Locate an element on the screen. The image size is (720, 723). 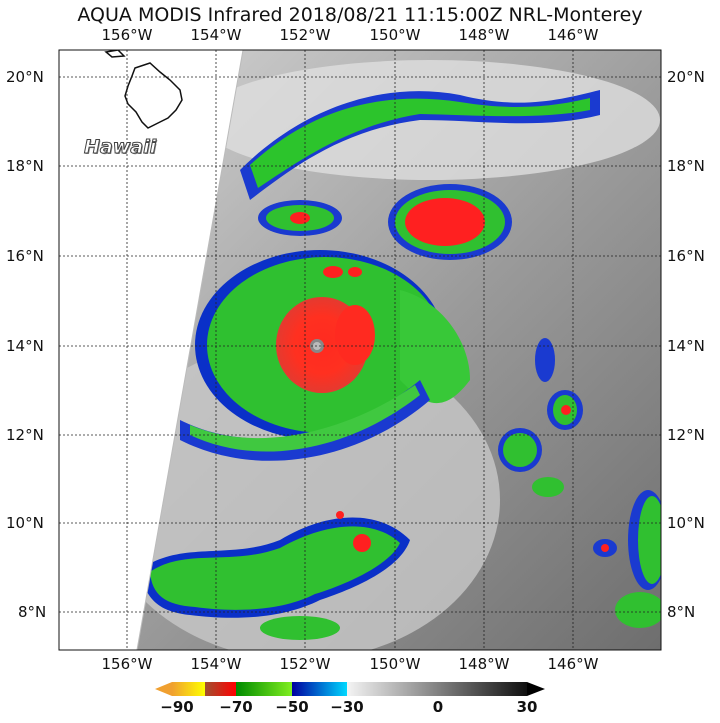
lat-label-left: 8°N is located at coordinates (32, 612).